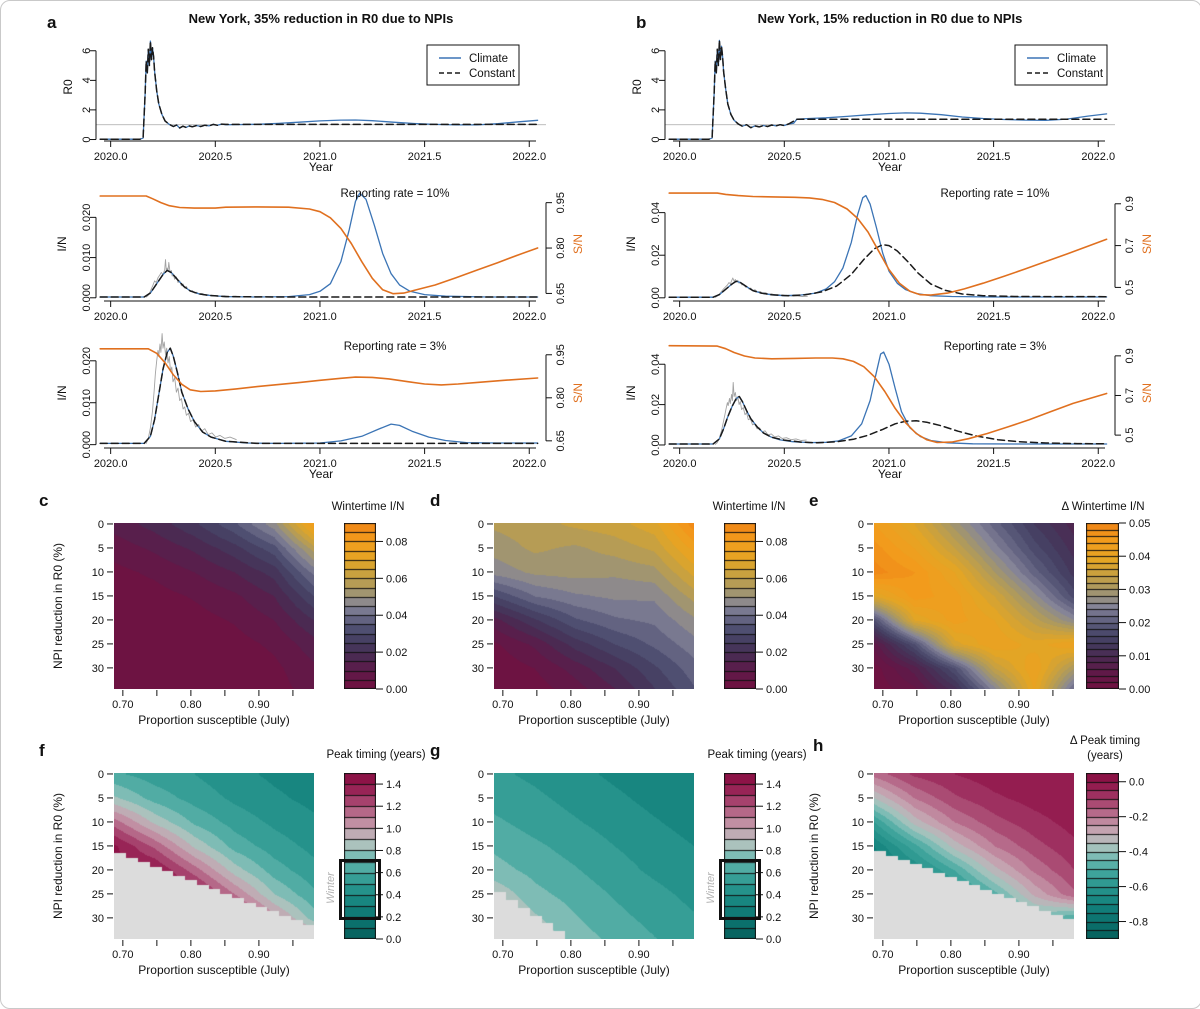  Describe the element at coordinates (1130, 395) in the screenshot. I see `y2-tick-label: 0.7` at that location.